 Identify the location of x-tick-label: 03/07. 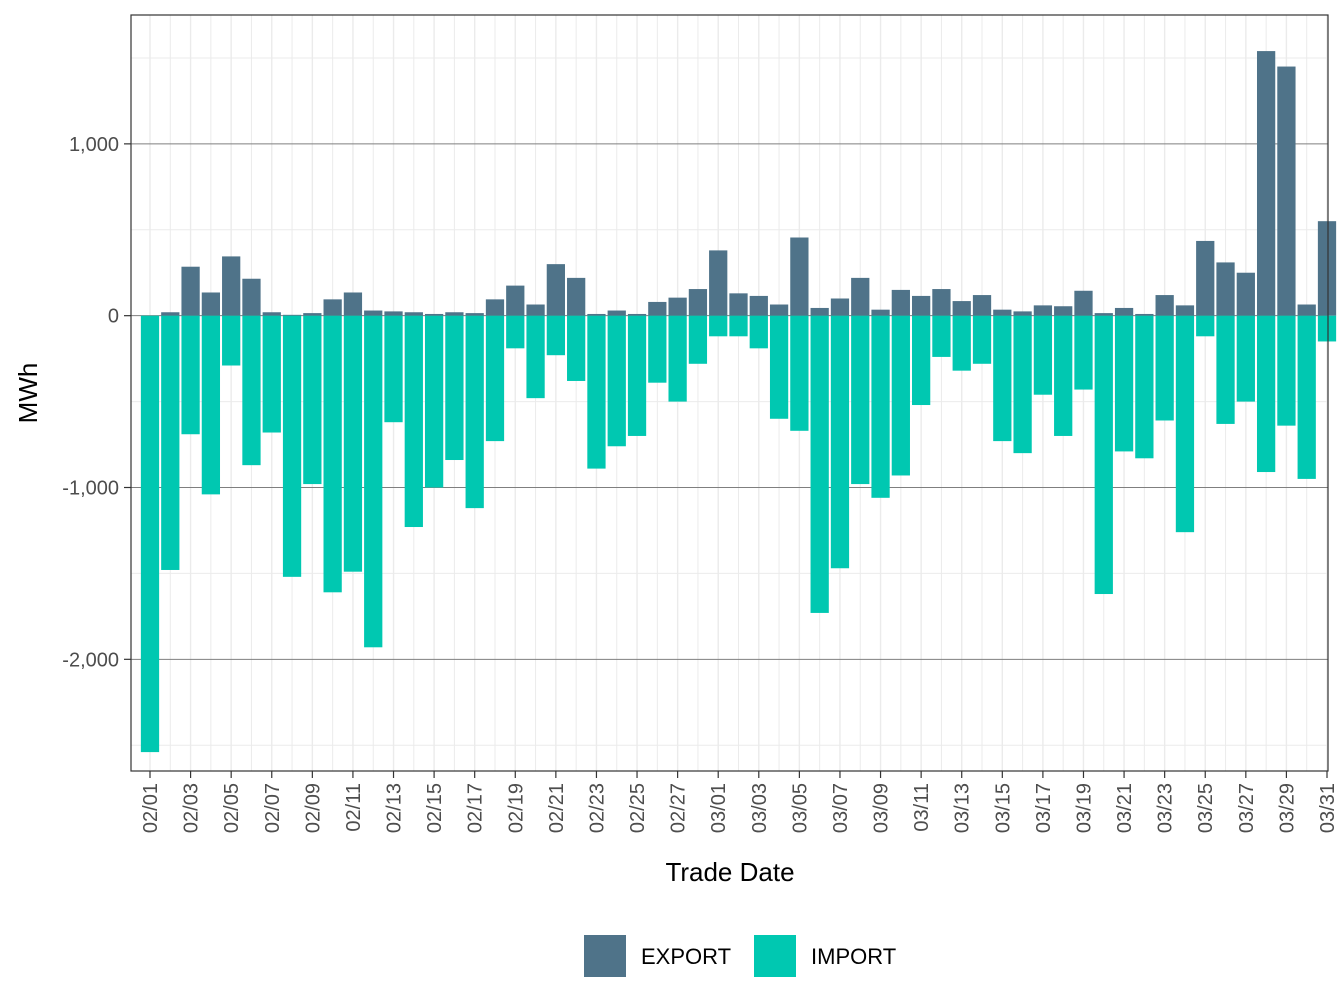
(841, 808).